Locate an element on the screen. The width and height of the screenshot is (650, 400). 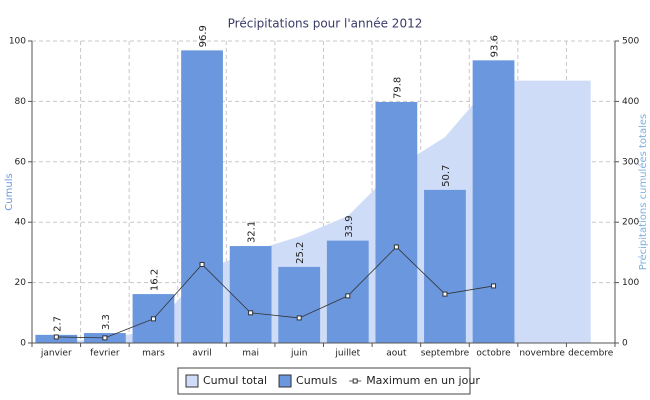
y-tick-label: 60 is located at coordinates (21, 162).